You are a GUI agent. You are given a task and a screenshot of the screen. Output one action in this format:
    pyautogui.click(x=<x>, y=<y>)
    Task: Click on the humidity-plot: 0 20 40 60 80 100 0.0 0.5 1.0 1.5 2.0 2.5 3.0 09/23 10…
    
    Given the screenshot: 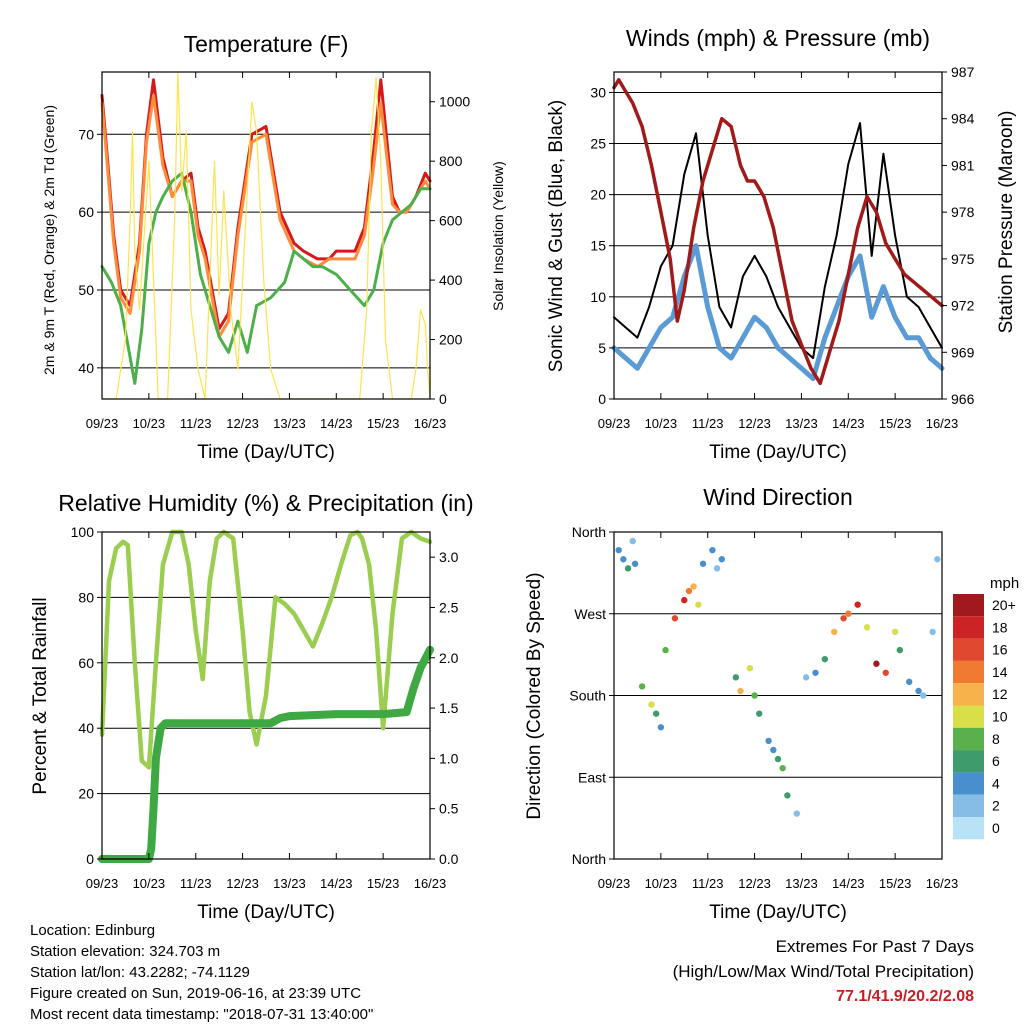 What is the action you would take?
    pyautogui.click(x=265, y=707)
    